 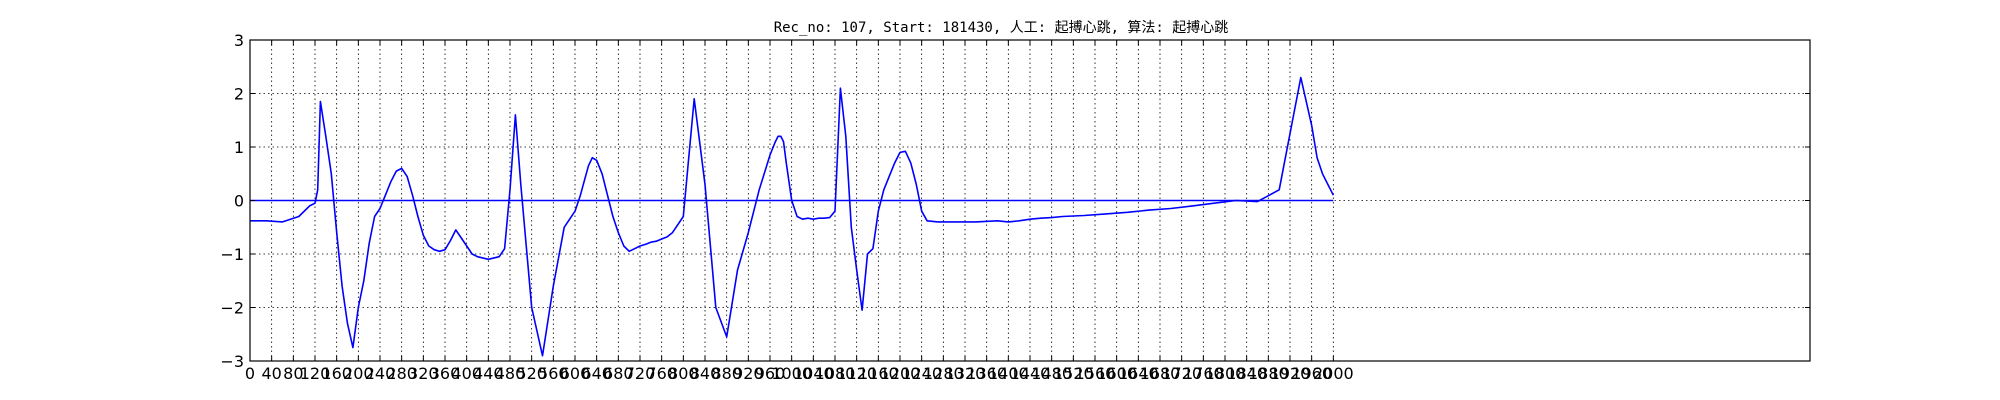 What do you see at coordinates (878, 373) in the screenshot?
I see `x-tick-label: 1160` at bounding box center [878, 373].